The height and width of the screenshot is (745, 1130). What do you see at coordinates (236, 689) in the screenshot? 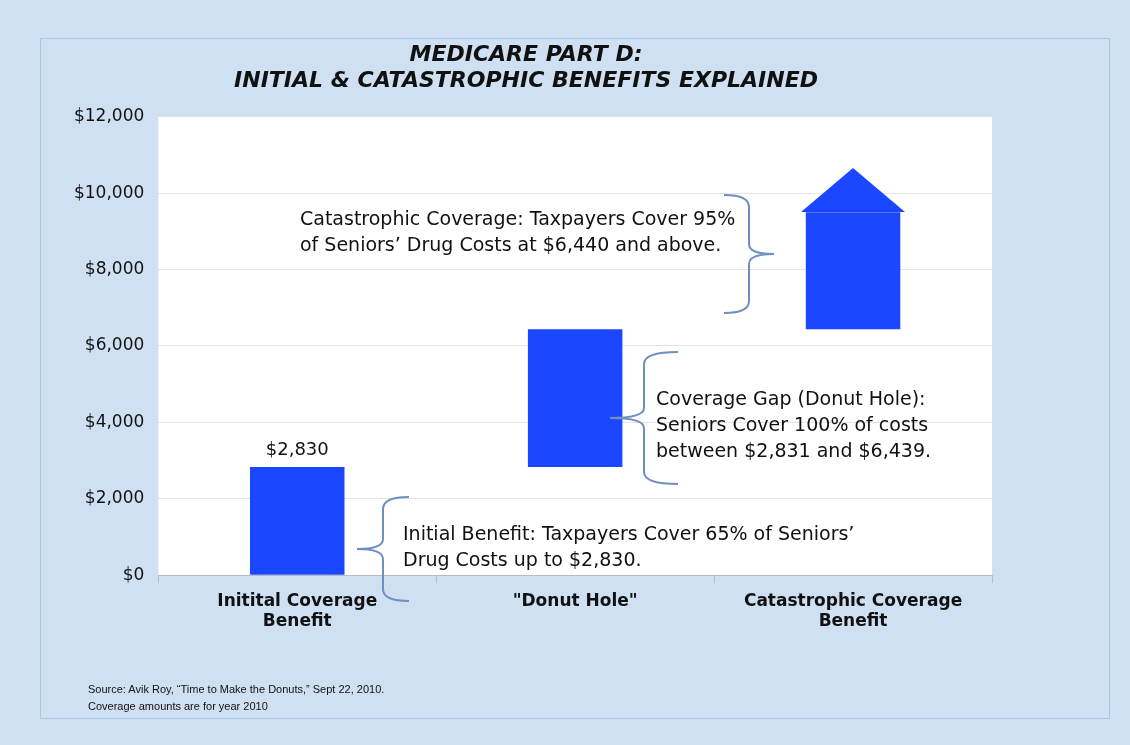
I see `source-note: Source: Avik Roy, “Time to Make the Donuts,” Sept 22, 2010.` at bounding box center [236, 689].